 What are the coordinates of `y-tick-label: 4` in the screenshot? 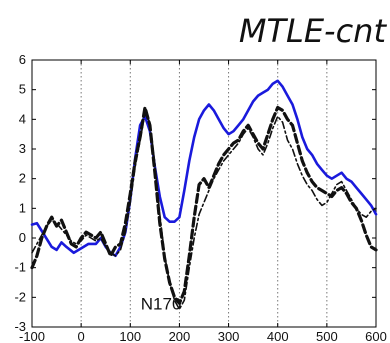 It's located at (22, 118).